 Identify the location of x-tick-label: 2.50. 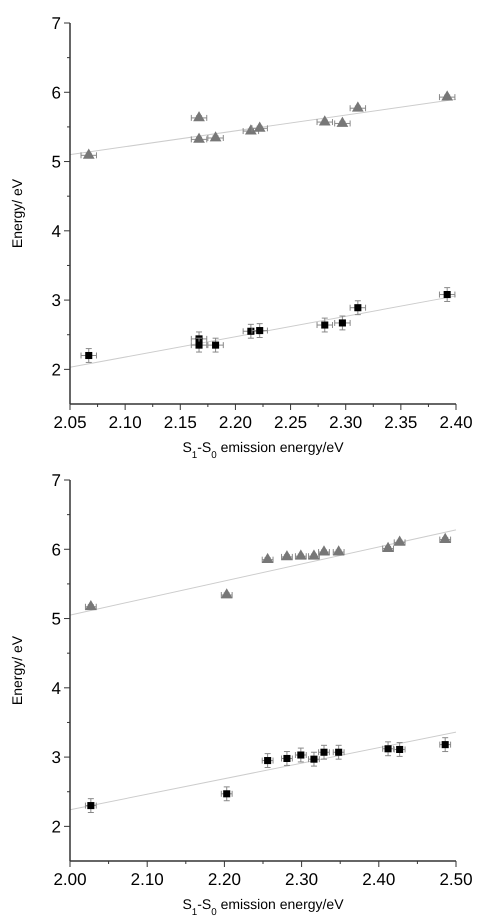
(456, 879).